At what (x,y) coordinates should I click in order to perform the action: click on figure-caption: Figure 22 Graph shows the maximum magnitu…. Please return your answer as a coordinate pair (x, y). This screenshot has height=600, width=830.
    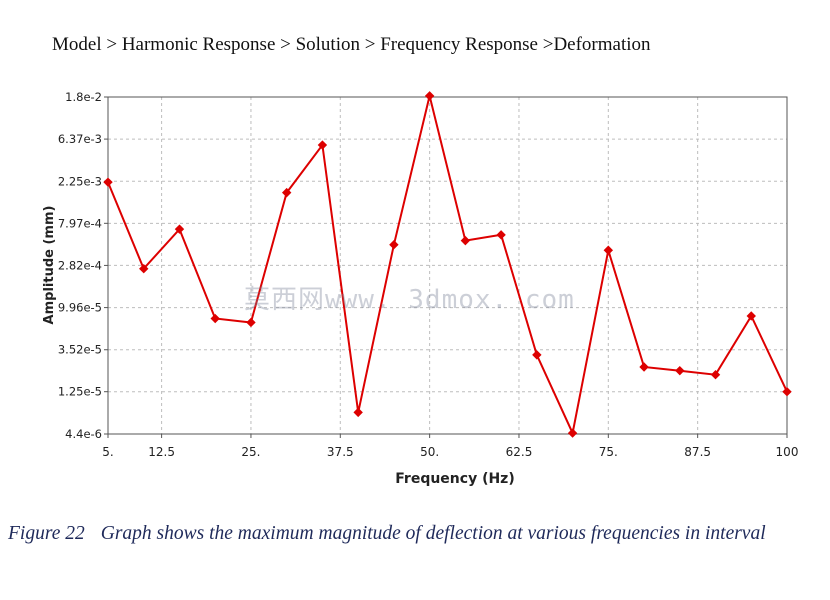
    Looking at the image, I should click on (408, 534).